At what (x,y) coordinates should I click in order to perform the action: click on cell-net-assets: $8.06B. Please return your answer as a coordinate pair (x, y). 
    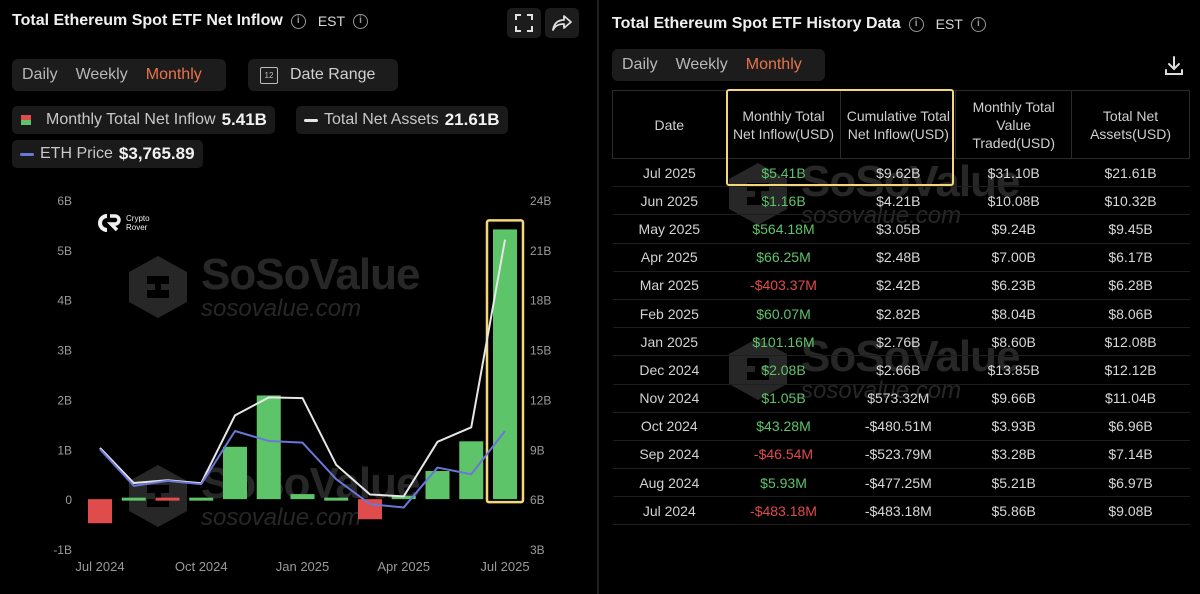
    Looking at the image, I should click on (1130, 314).